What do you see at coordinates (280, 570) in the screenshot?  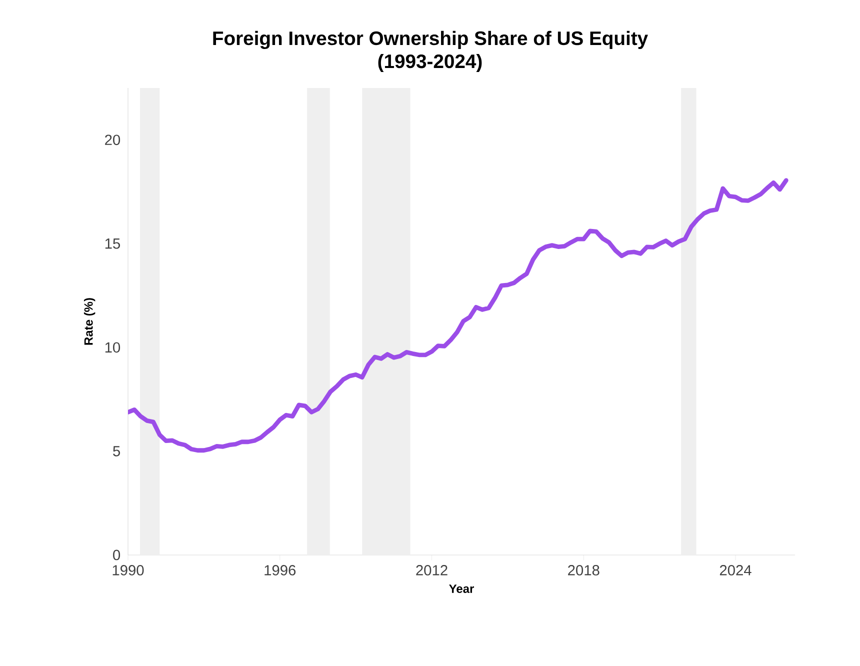 I see `x-tick-label: 1996` at bounding box center [280, 570].